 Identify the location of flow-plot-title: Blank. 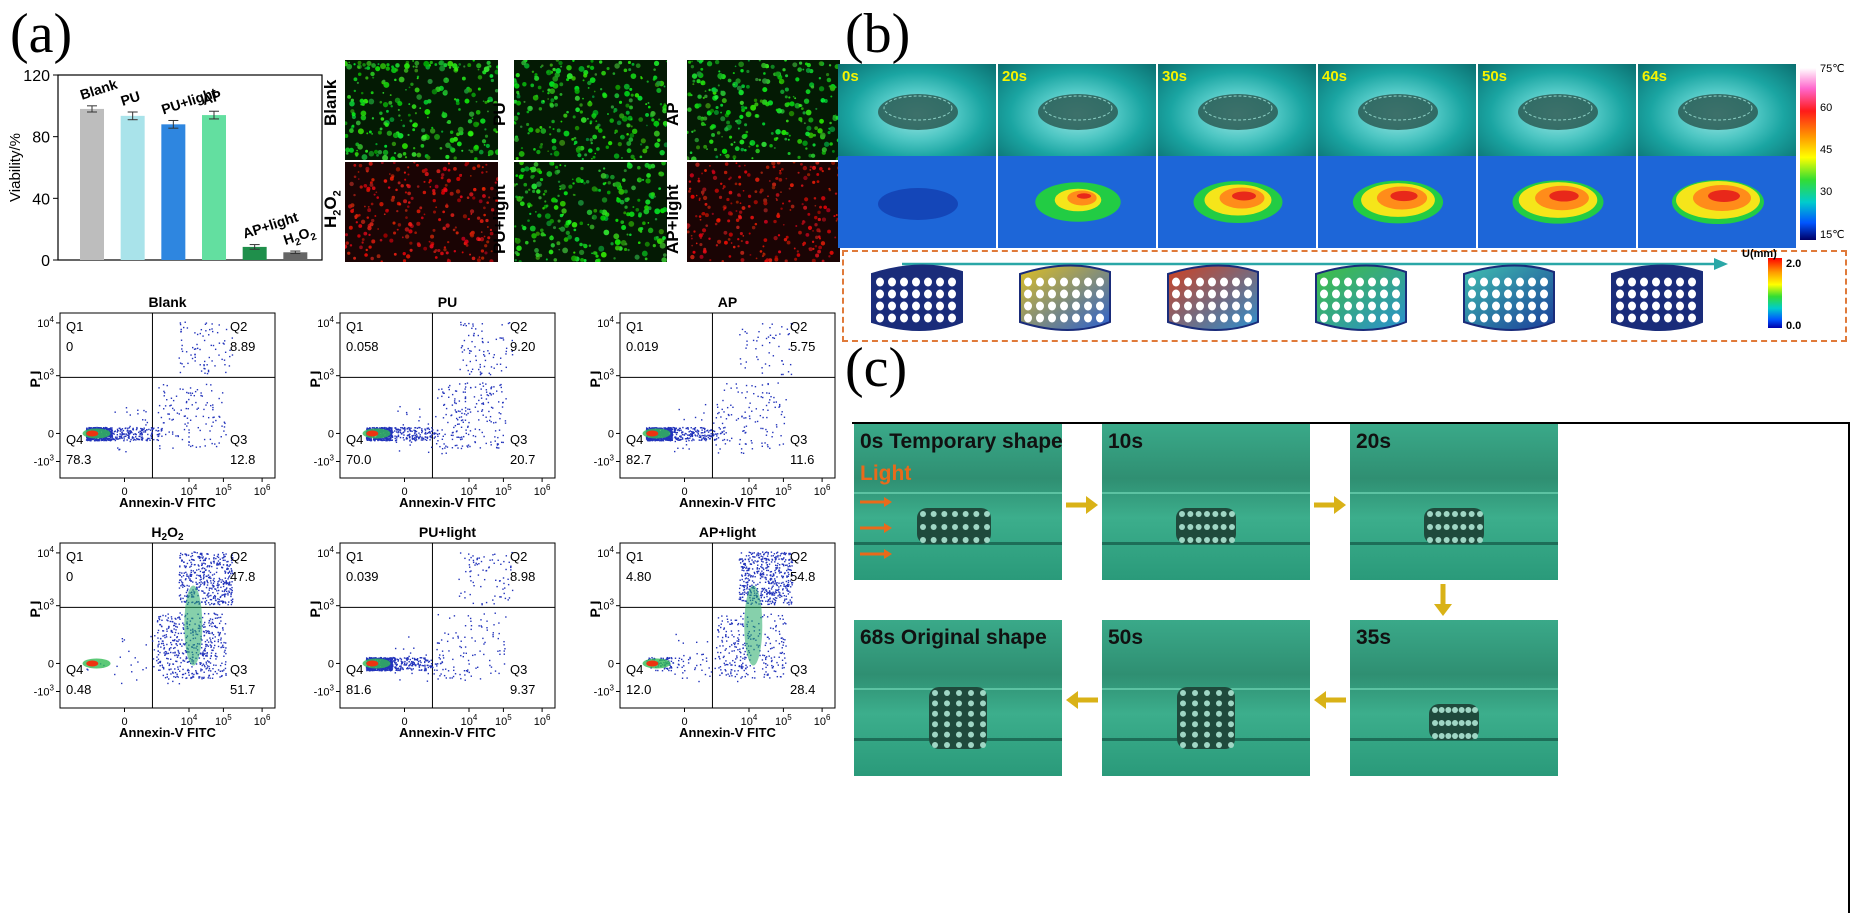
(167, 302).